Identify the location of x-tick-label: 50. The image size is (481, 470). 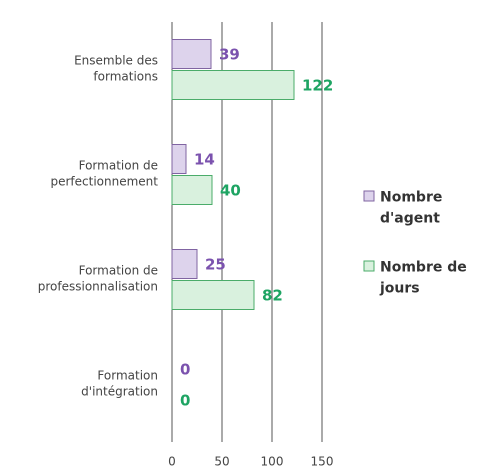
(221, 462).